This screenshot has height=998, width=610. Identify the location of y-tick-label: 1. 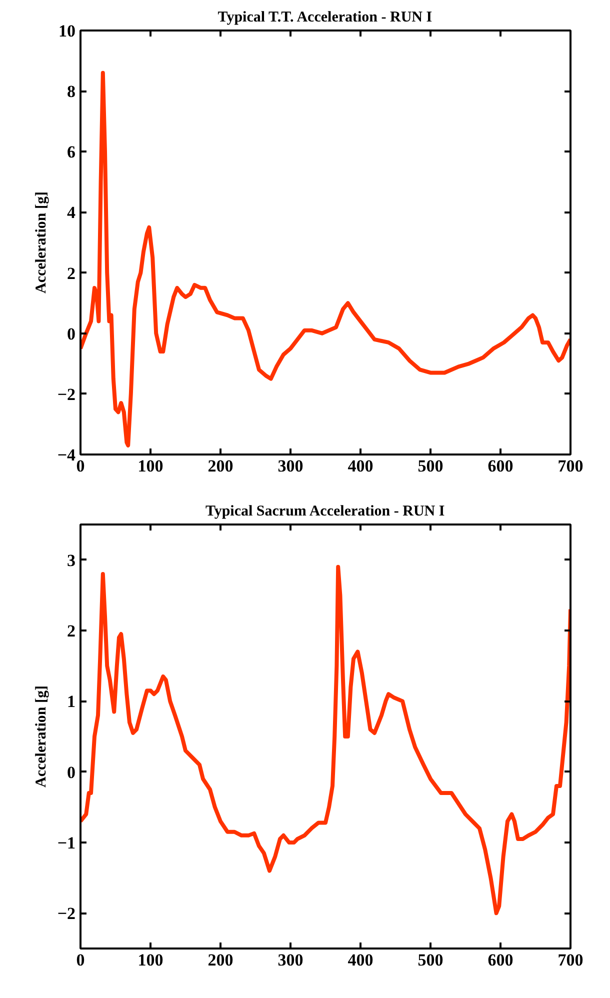
(71, 702).